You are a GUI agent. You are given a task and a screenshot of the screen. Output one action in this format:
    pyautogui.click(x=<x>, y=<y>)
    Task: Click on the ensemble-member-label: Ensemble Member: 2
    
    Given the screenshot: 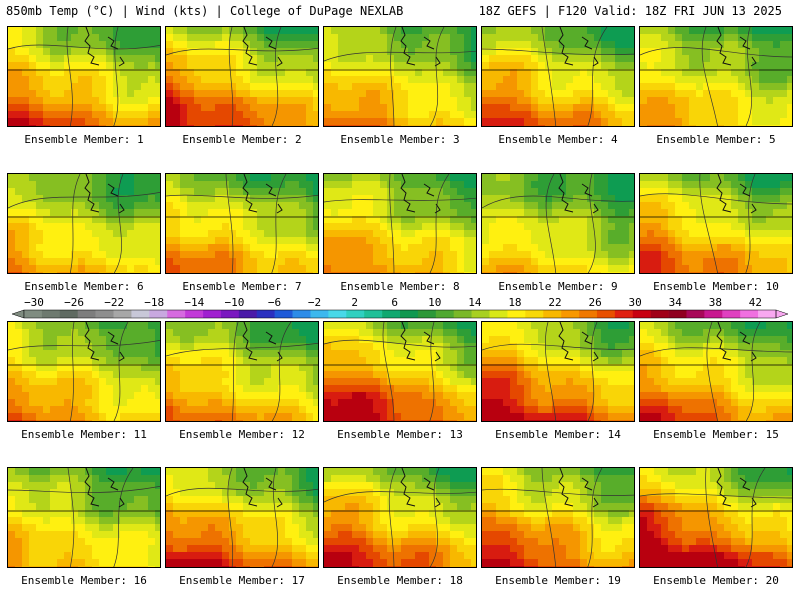 What is the action you would take?
    pyautogui.click(x=242, y=139)
    